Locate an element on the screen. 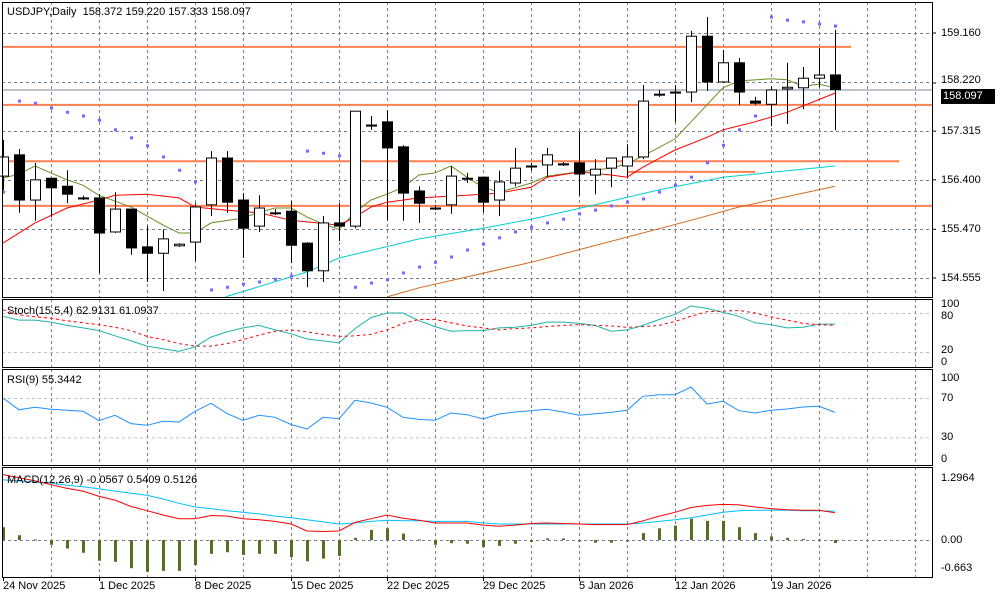 The image size is (1000, 600). rsi-value: 55.3442 is located at coordinates (61, 380).